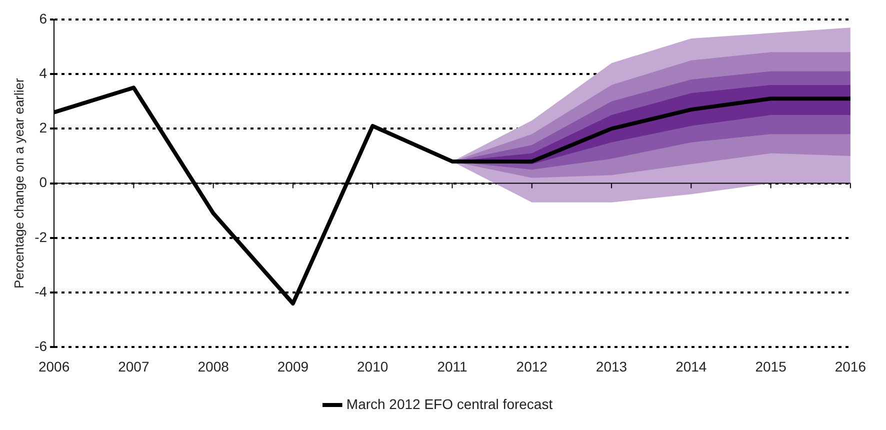 The height and width of the screenshot is (430, 886). I want to click on x-tick-label: 2010, so click(372, 366).